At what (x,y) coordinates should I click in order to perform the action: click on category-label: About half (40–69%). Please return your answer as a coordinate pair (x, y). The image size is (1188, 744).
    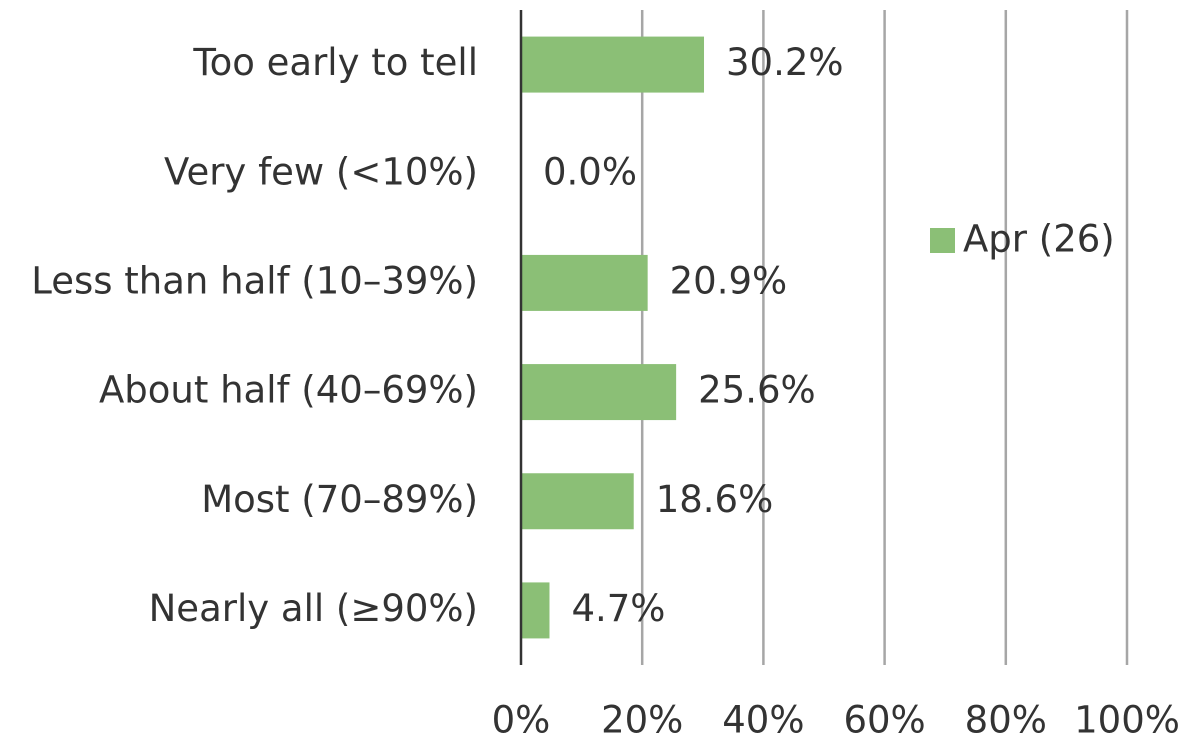
    Looking at the image, I should click on (288, 390).